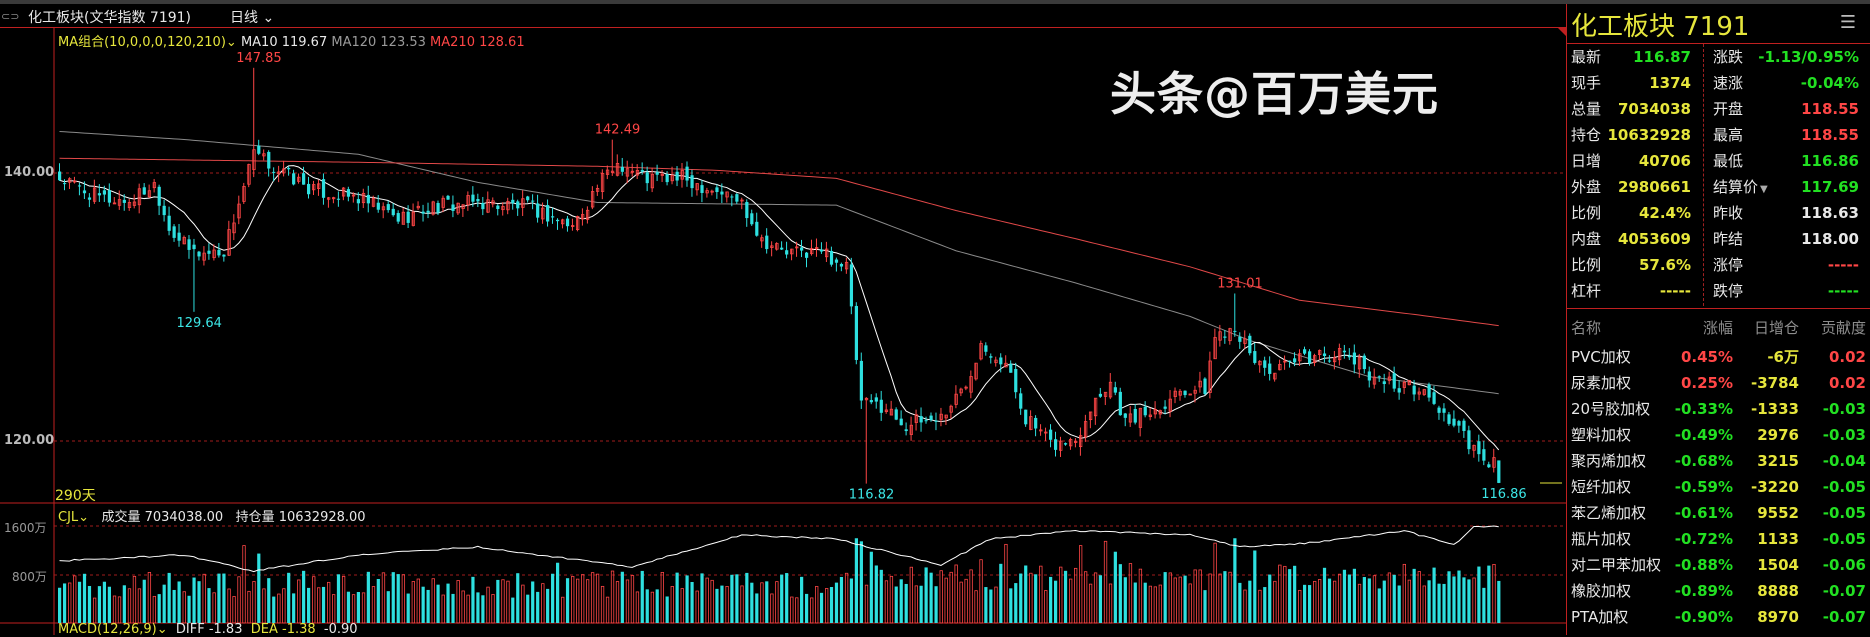 This screenshot has height=637, width=1870. I want to click on col-change: 涨幅, so click(1717, 328).